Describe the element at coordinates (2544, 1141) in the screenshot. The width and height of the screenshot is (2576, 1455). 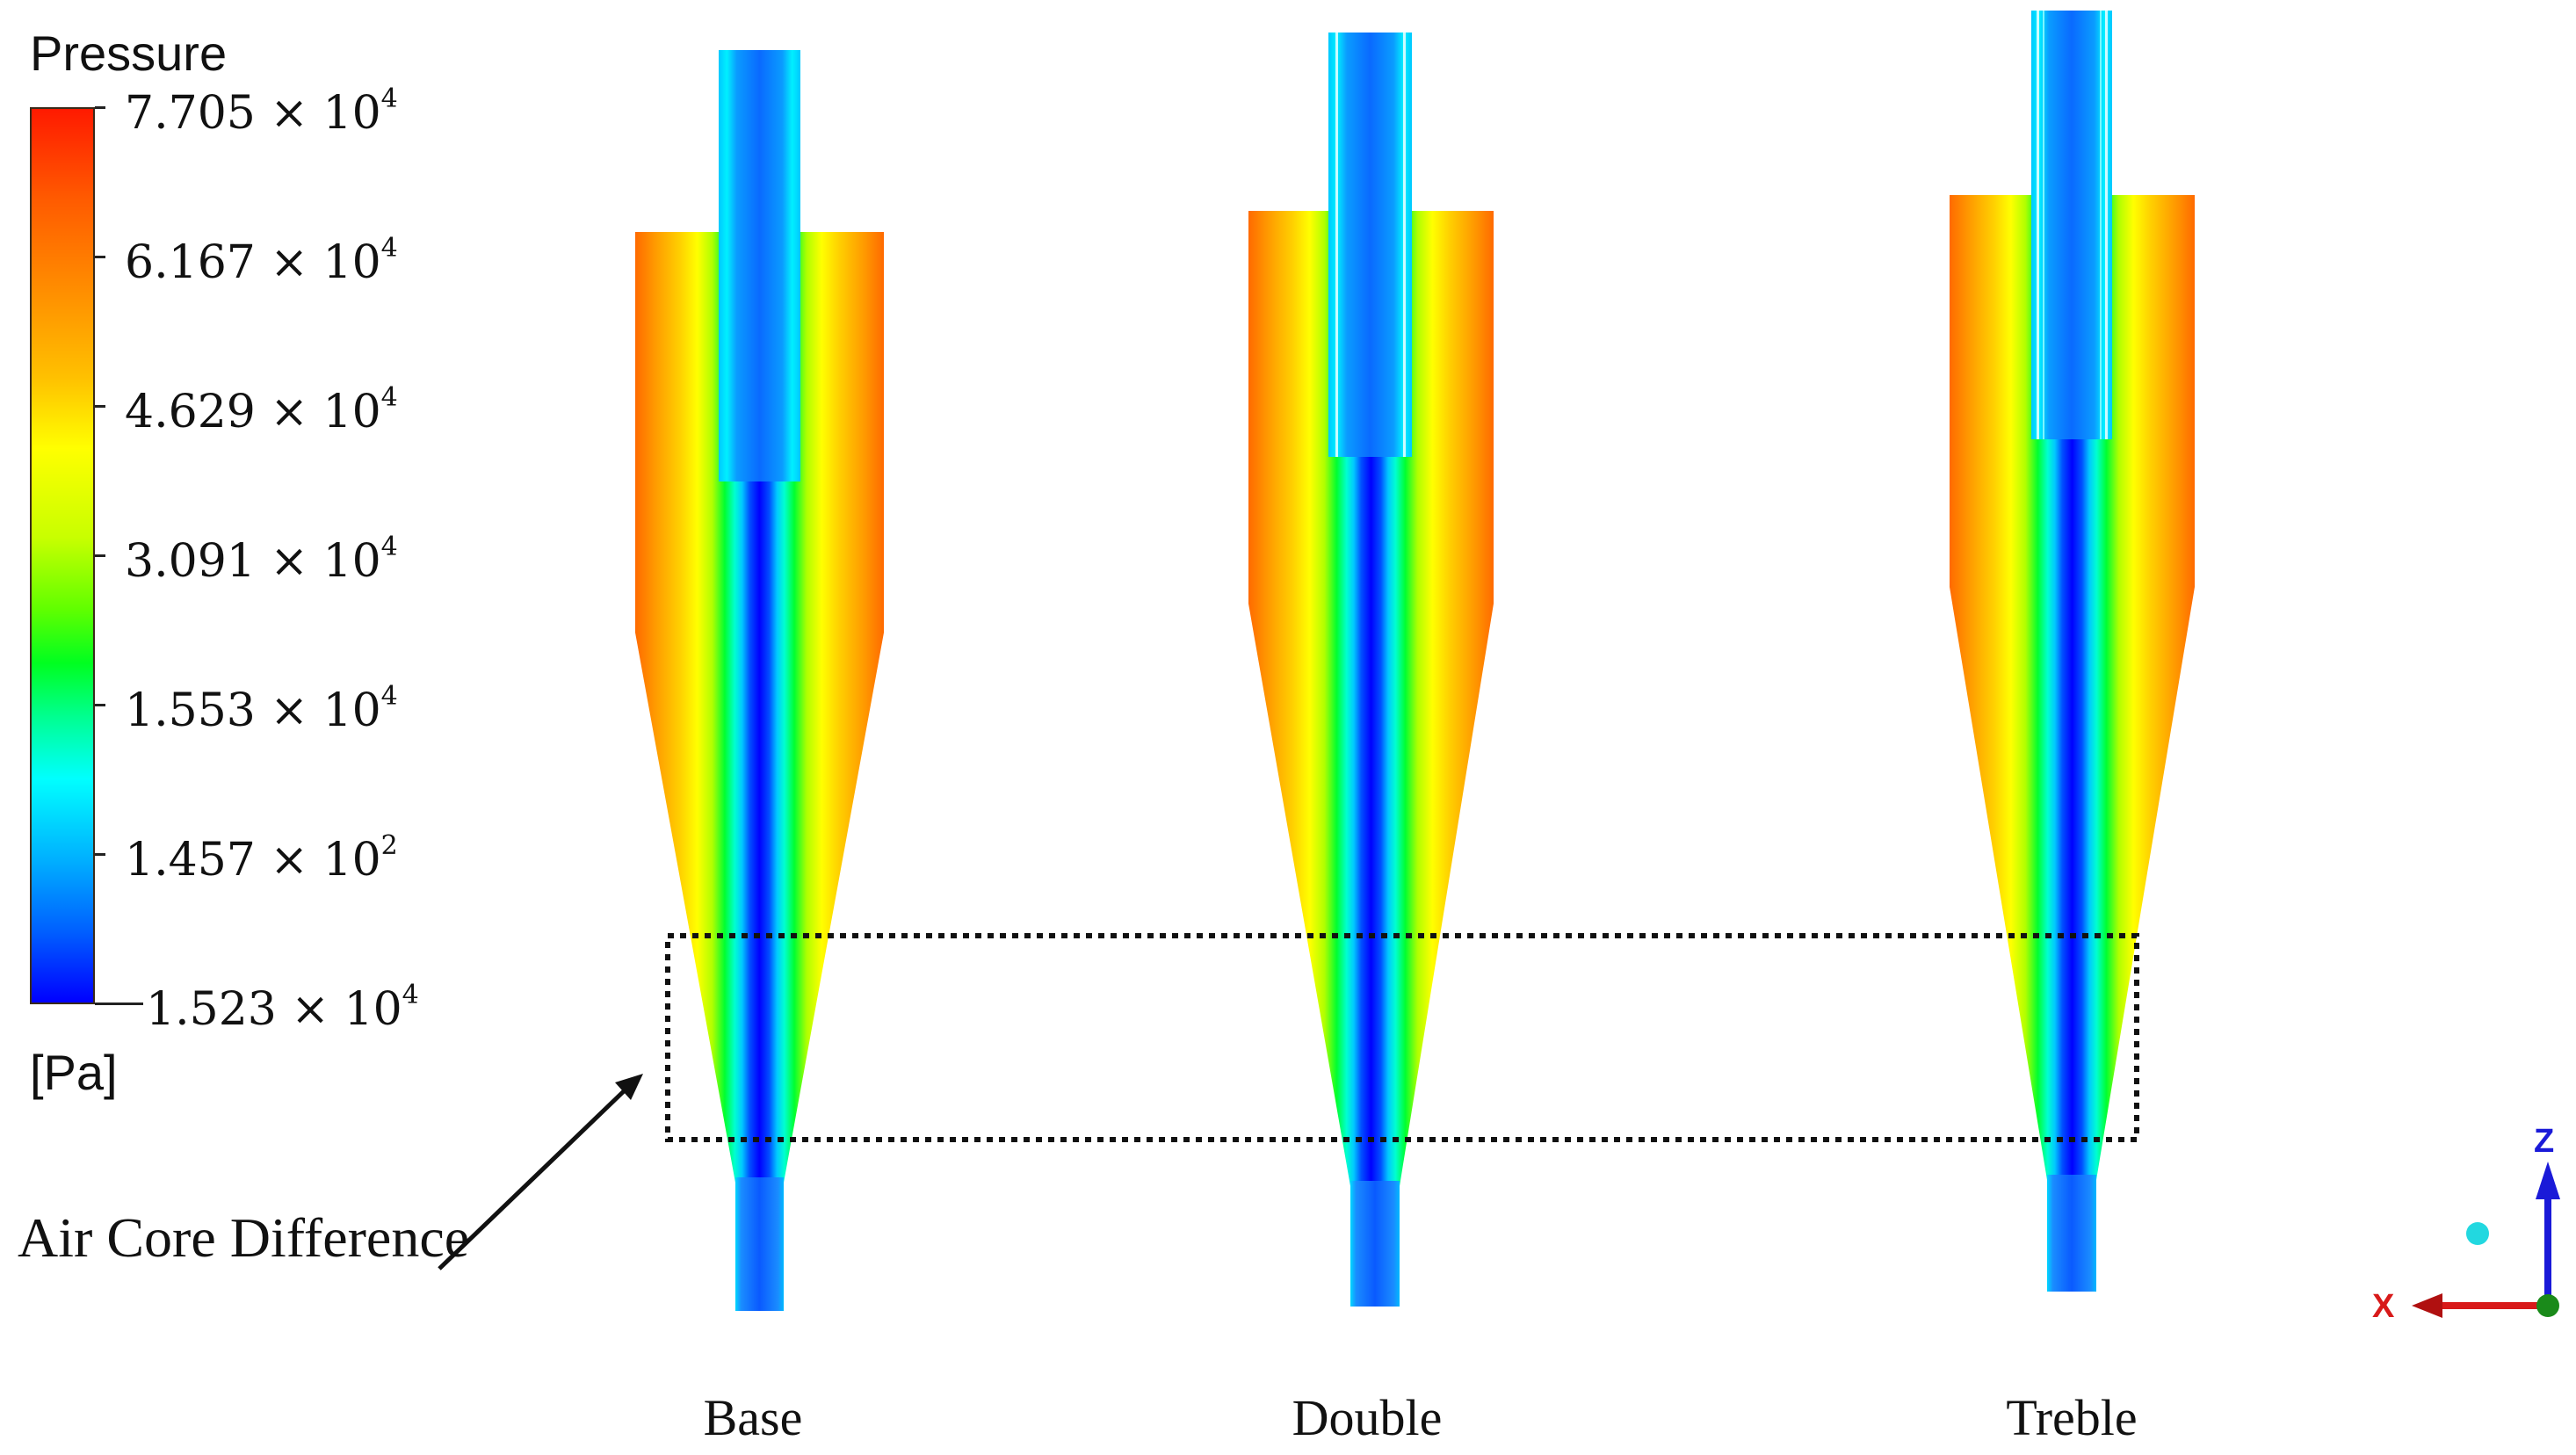
I see `z-axis-label: Z` at that location.